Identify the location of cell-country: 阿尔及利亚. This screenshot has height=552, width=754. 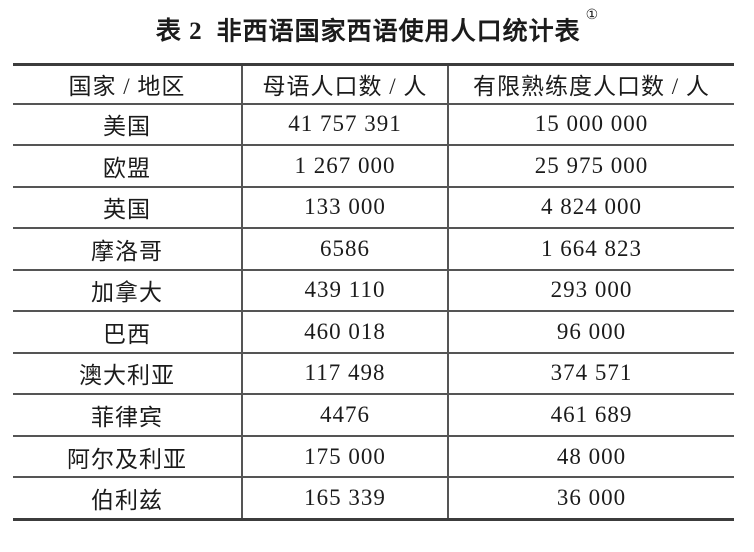
(128, 457).